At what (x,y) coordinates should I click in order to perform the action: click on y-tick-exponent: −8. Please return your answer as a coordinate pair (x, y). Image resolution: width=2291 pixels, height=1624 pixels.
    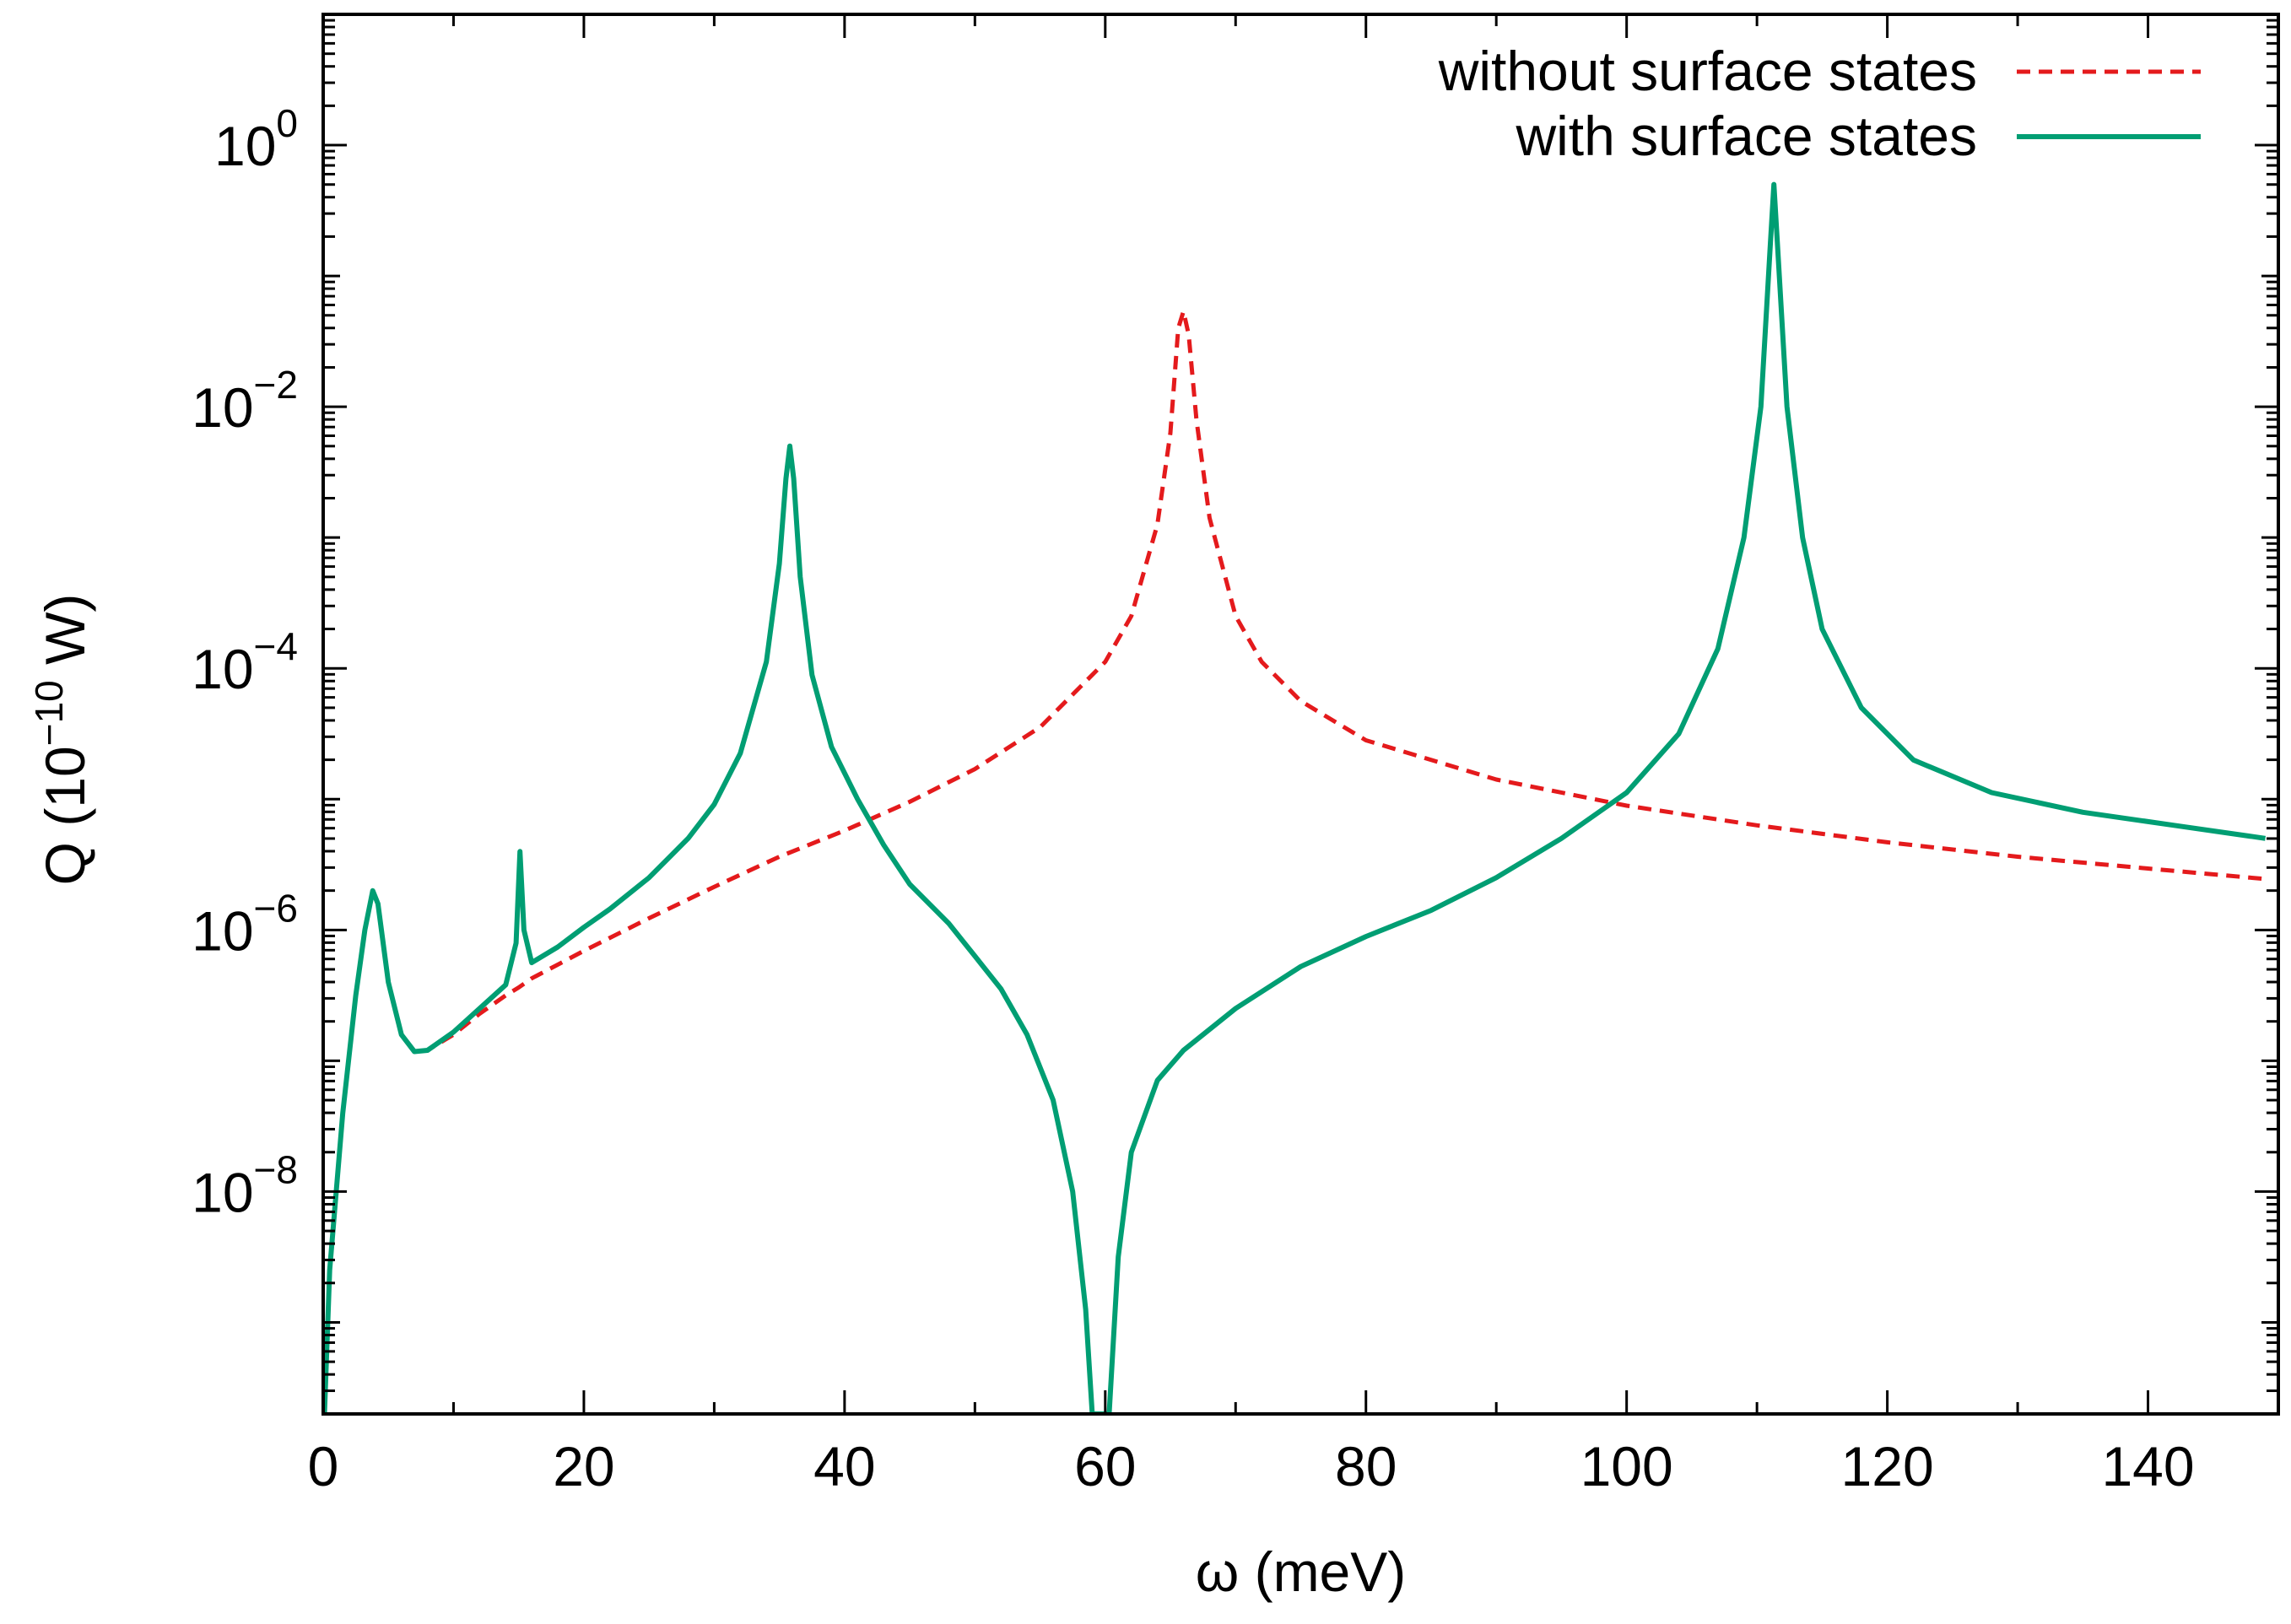
    Looking at the image, I should click on (276, 1169).